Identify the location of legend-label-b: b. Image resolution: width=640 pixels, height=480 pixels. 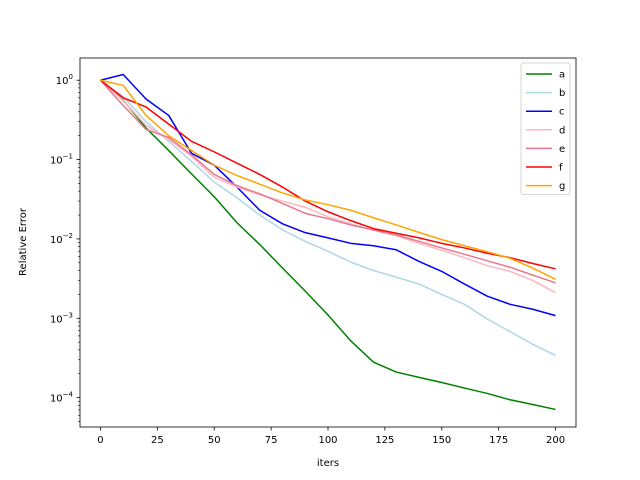
(562, 93).